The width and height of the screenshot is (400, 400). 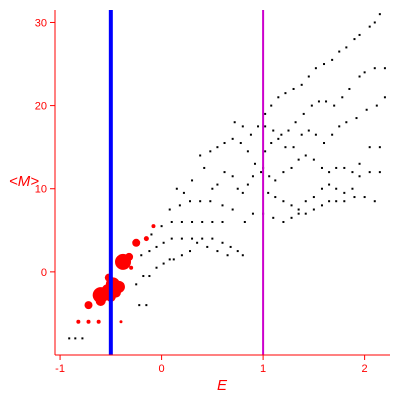 What do you see at coordinates (365, 369) in the screenshot?
I see `x-tick-label: 2` at bounding box center [365, 369].